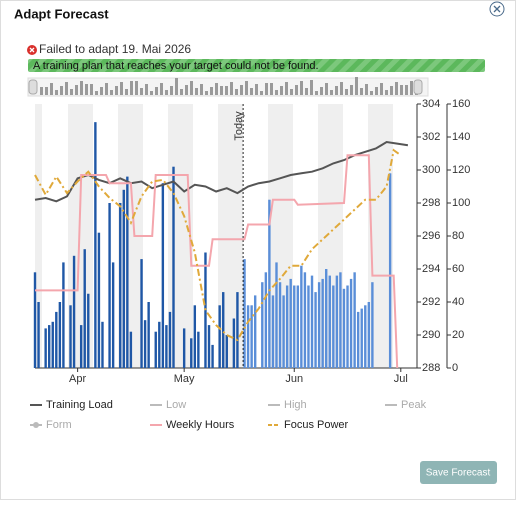 The height and width of the screenshot is (505, 516). Describe the element at coordinates (316, 425) in the screenshot. I see `legend-label: Focus Power` at that location.